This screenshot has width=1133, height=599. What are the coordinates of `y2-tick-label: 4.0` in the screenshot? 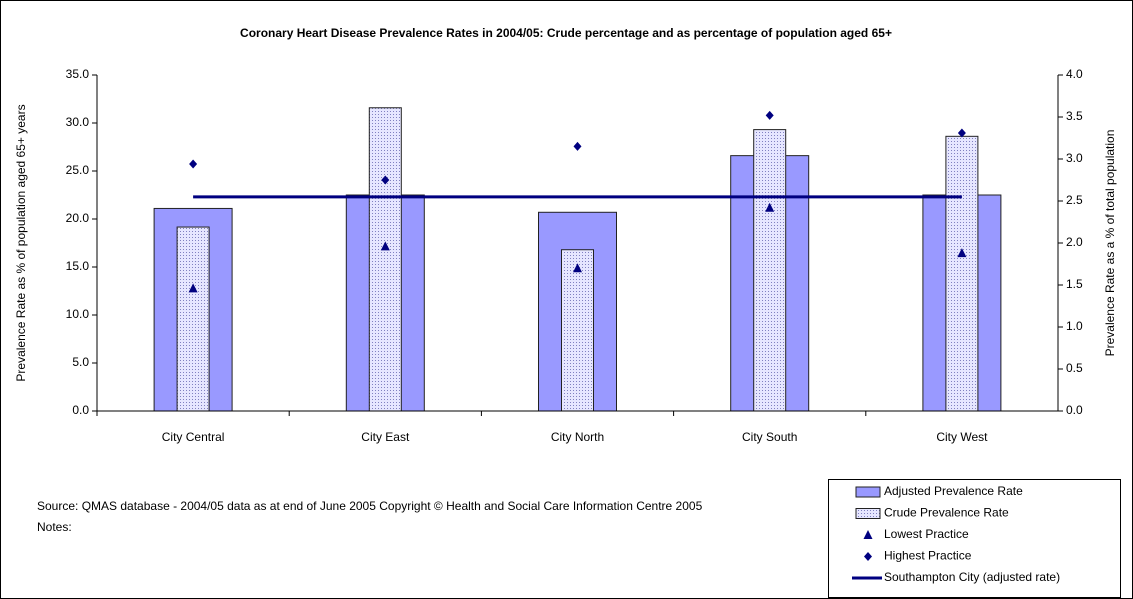 It's located at (1074, 74).